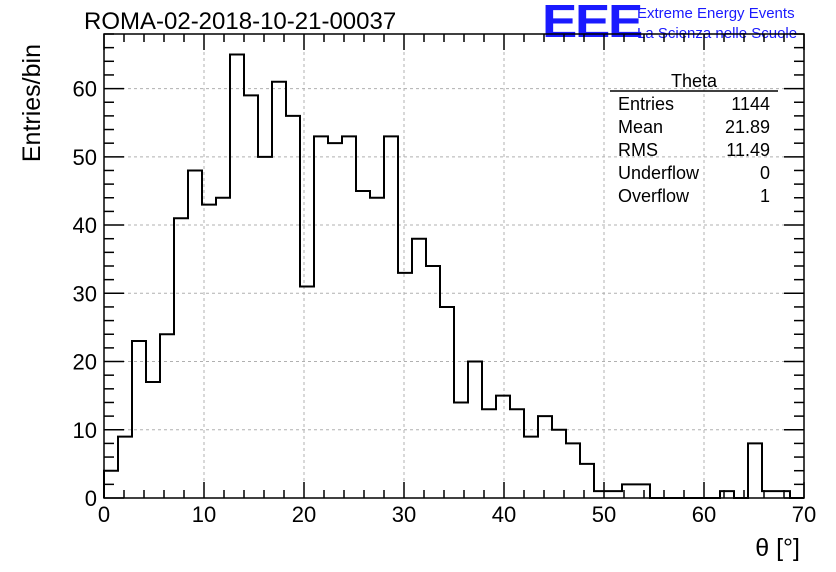 The height and width of the screenshot is (572, 836). Describe the element at coordinates (640, 127) in the screenshot. I see `stats-label: Mean` at that location.